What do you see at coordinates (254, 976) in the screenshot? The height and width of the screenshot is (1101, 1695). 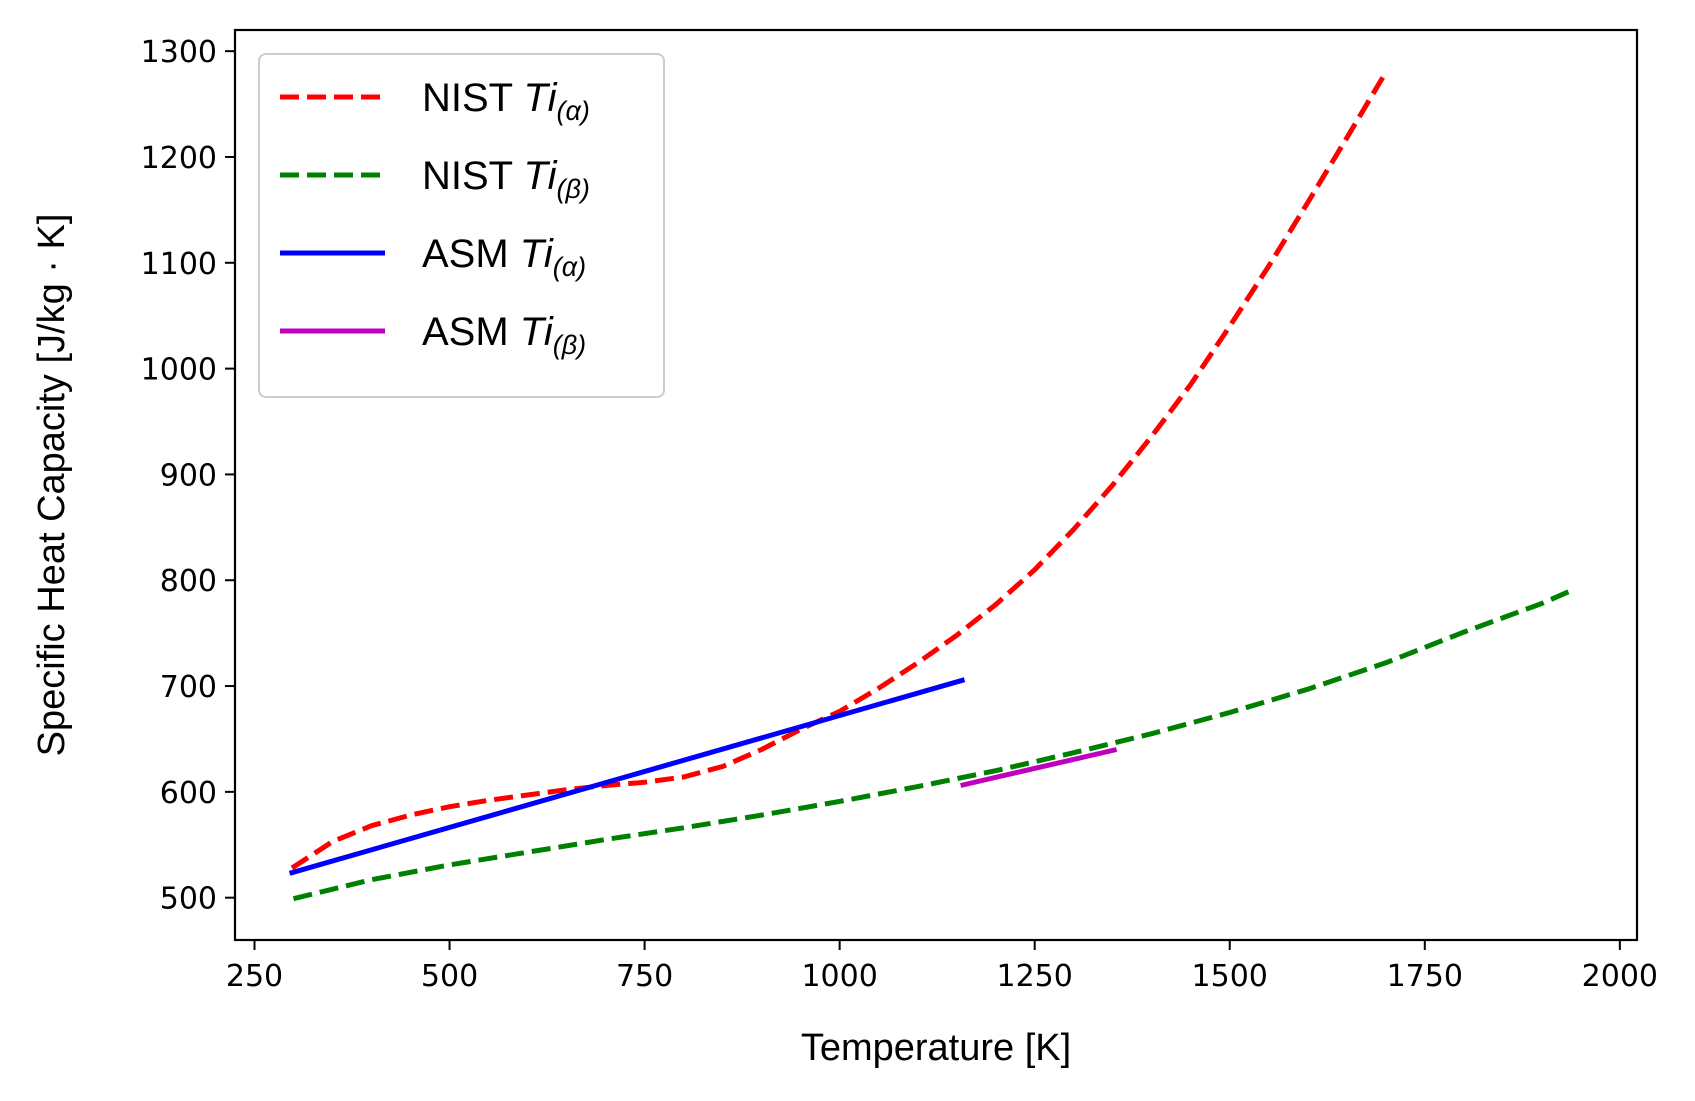 I see `x-tick-label: 250` at bounding box center [254, 976].